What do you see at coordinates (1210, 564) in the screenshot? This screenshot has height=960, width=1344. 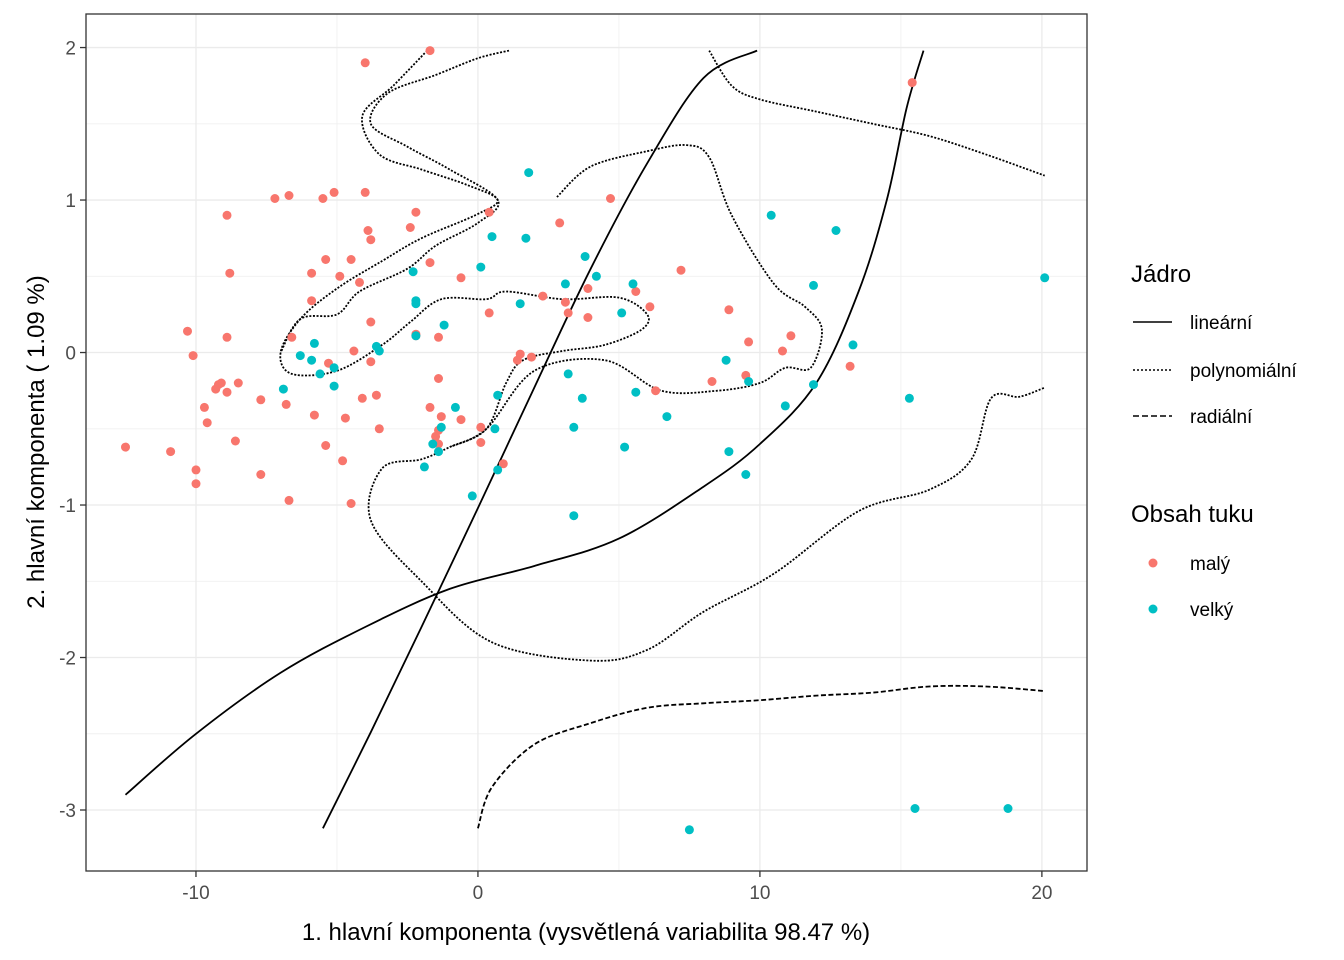 I see `legend-fat-label-malý: malý` at bounding box center [1210, 564].